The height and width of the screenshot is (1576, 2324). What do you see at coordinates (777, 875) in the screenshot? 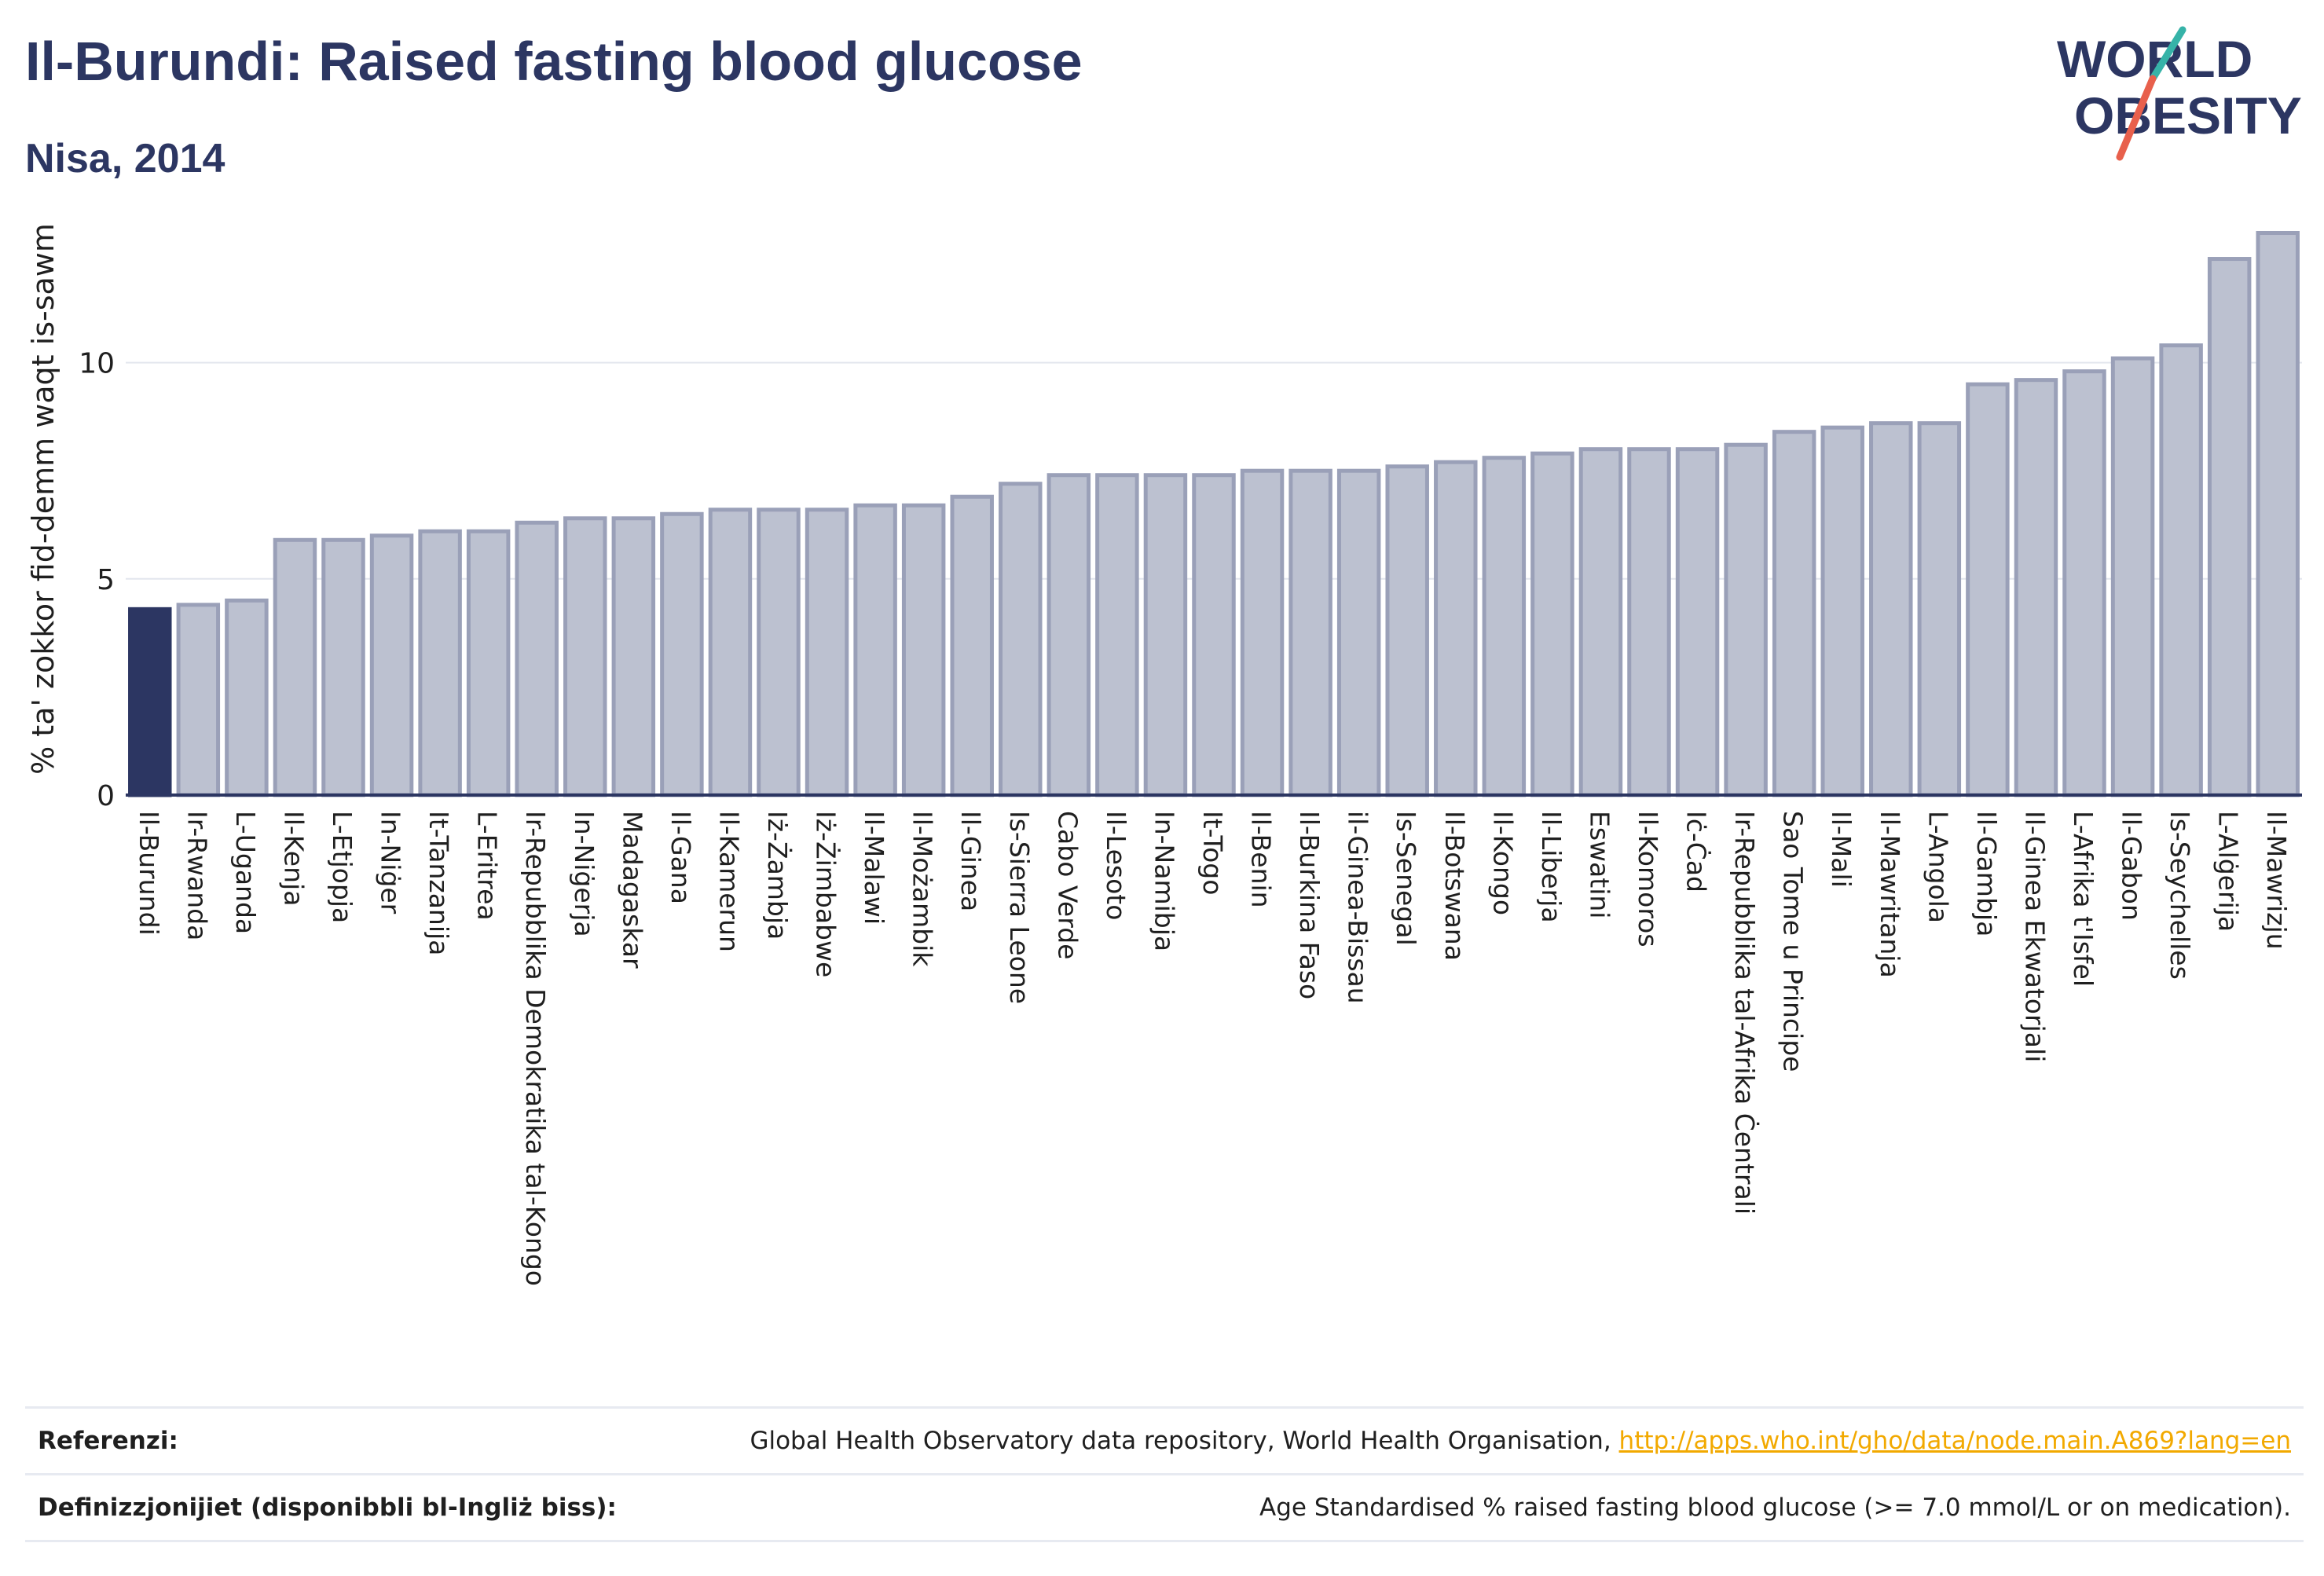
I see `x-tick-label: Iż-Żambja` at bounding box center [777, 875].